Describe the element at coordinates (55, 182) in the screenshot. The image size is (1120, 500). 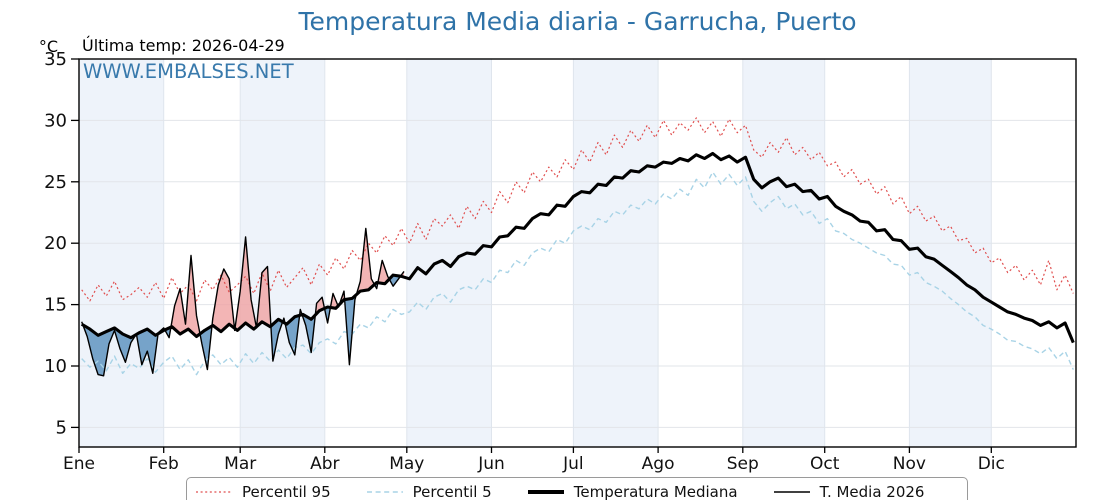
I see `y-tick-label: 25` at that location.